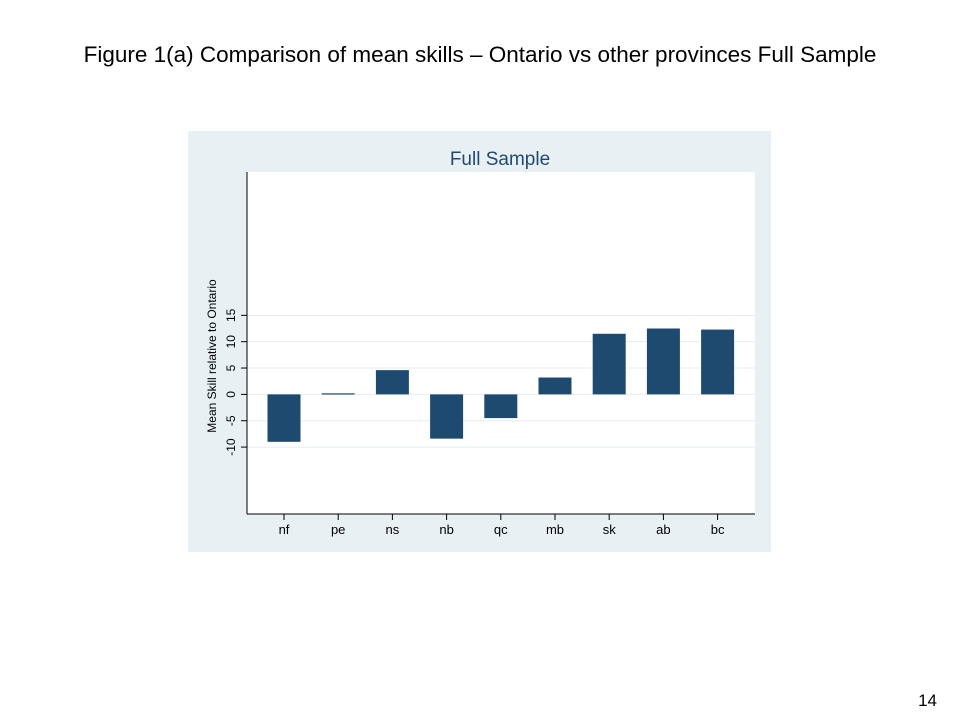  Describe the element at coordinates (338, 529) in the screenshot. I see `x-tick-label: pe` at that location.